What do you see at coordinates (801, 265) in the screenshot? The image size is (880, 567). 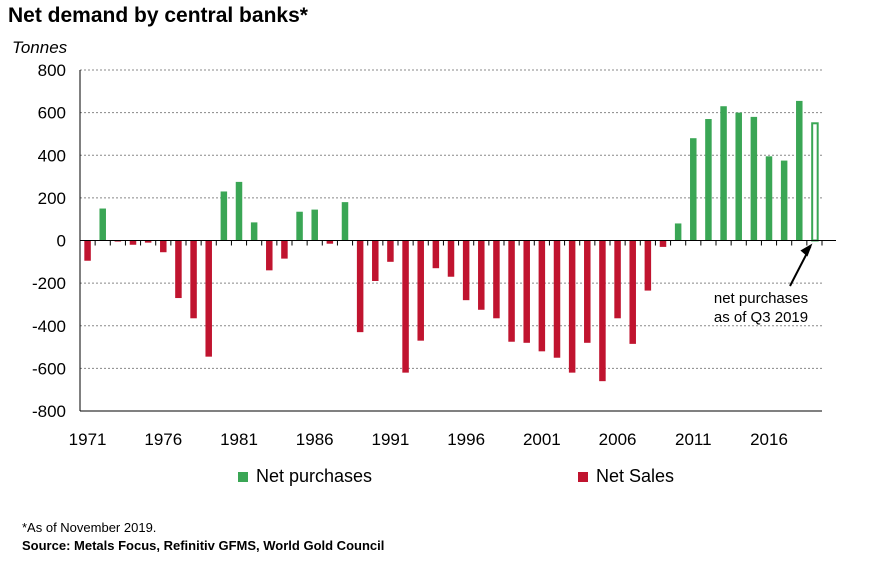 I see `annotation-arrow` at bounding box center [801, 265].